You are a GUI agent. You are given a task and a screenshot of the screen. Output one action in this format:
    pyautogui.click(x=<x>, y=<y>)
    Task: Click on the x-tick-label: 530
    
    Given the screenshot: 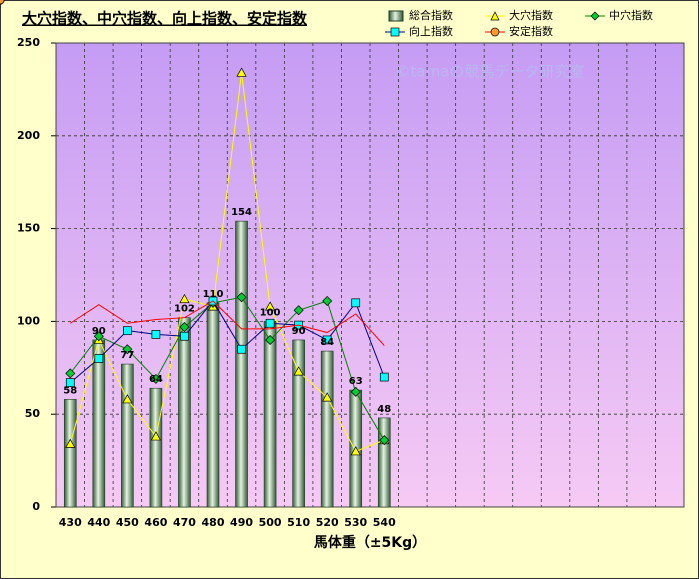 What is the action you would take?
    pyautogui.click(x=355, y=522)
    